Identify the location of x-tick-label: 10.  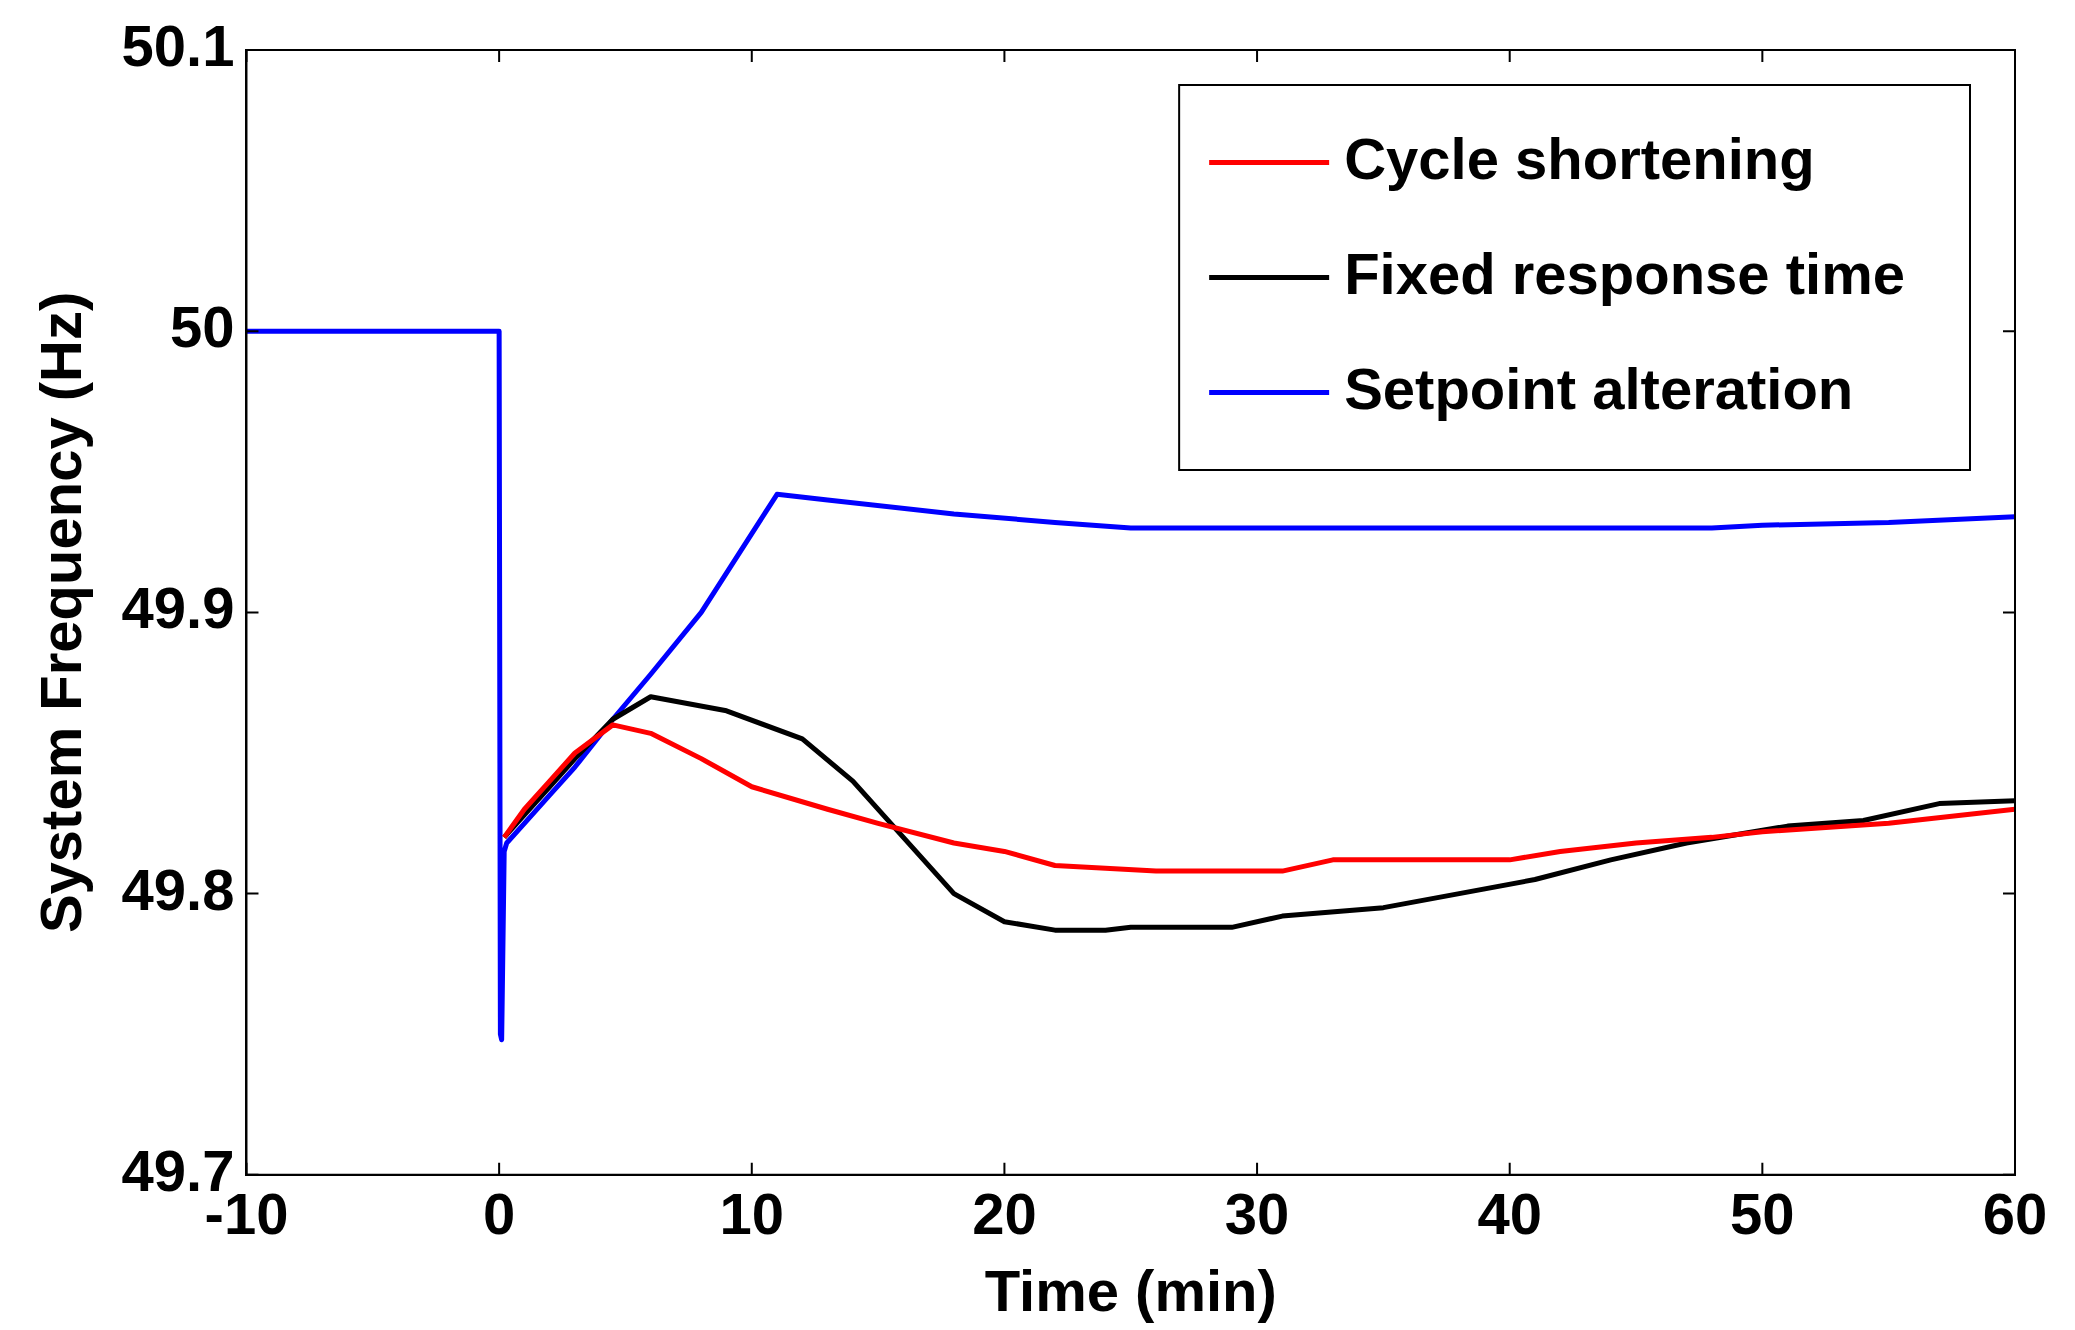
(752, 1213).